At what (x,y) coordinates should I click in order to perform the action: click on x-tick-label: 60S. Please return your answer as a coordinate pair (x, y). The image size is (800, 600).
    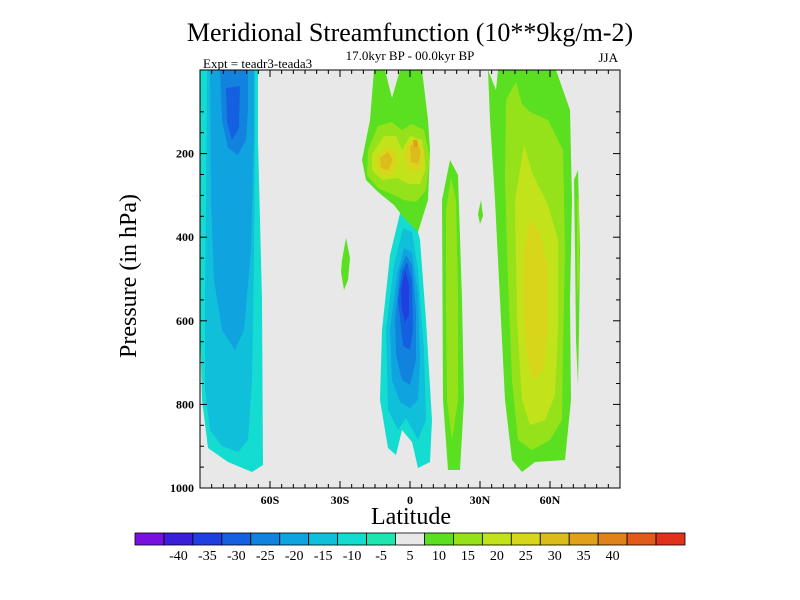
    Looking at the image, I should click on (270, 500).